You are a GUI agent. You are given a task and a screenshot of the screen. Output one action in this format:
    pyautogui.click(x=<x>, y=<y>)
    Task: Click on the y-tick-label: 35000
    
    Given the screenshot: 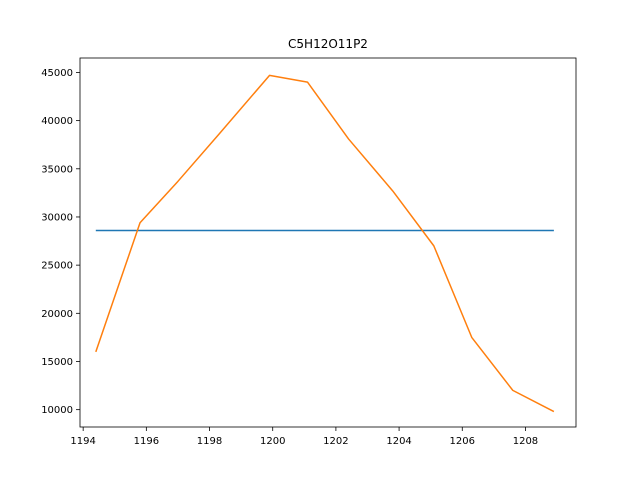 What is the action you would take?
    pyautogui.click(x=57, y=169)
    